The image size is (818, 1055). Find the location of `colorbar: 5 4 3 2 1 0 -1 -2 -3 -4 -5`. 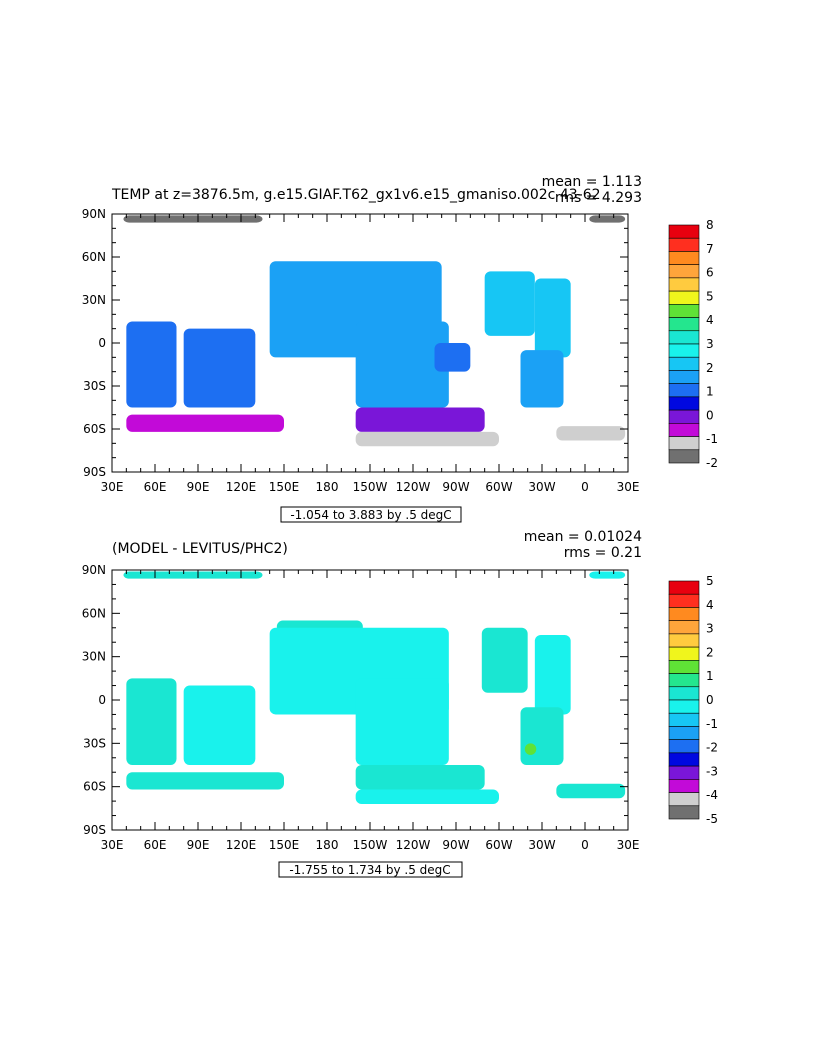

colorbar: 5 4 3 2 1 0 -1 -2 -3 -4 -5 is located at coordinates (693, 700).